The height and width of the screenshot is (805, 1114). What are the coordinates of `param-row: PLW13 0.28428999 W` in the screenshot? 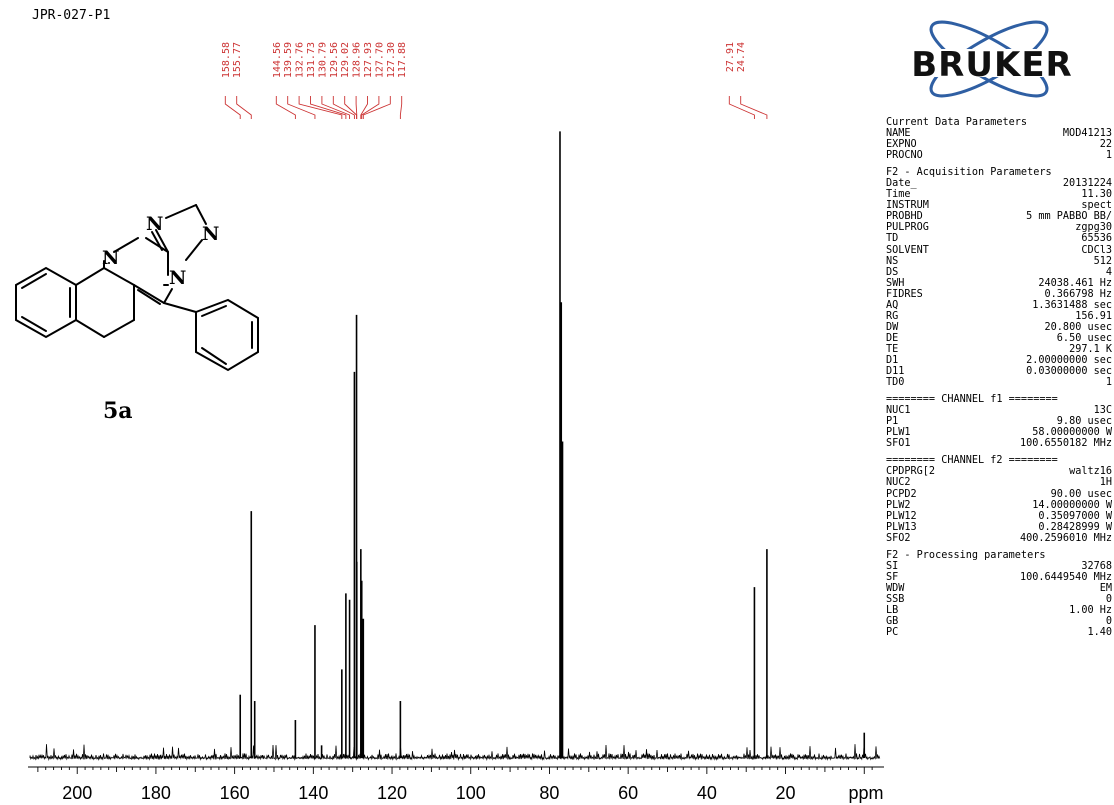 It's located at (999, 527).